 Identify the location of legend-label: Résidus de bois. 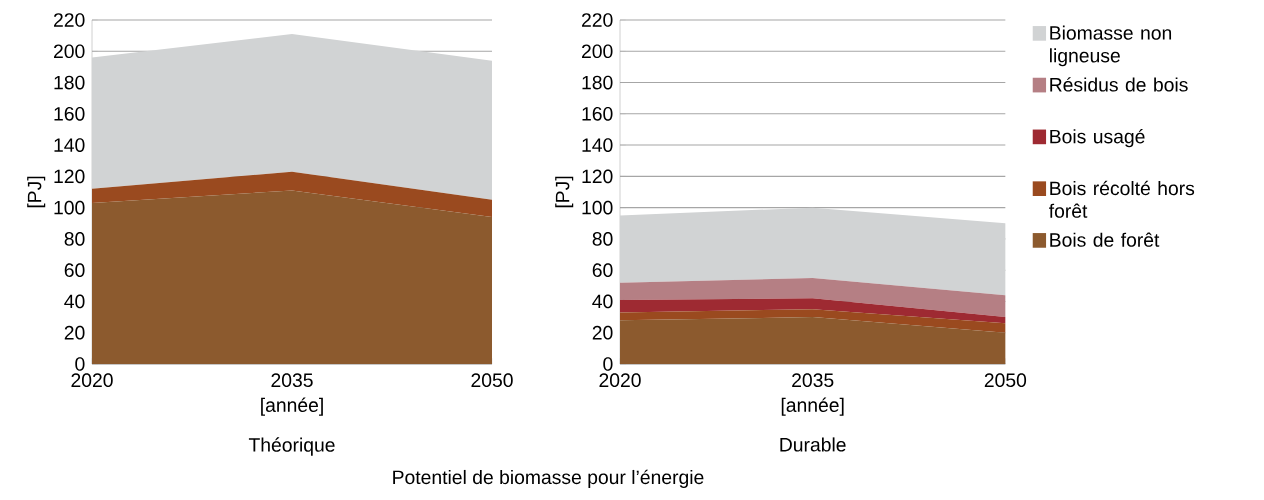
(1119, 84).